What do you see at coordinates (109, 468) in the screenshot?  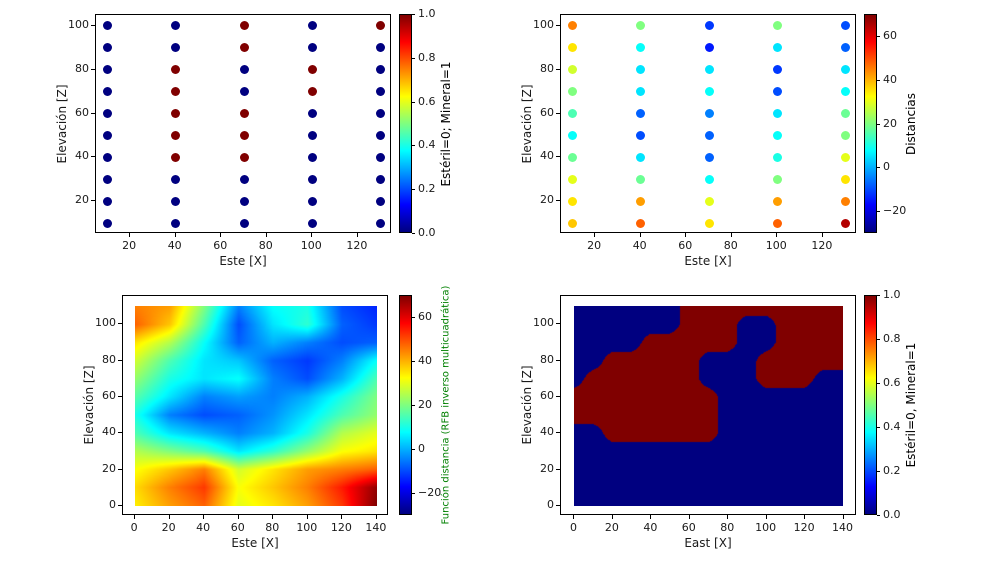 I see `y-tick-label: 20` at bounding box center [109, 468].